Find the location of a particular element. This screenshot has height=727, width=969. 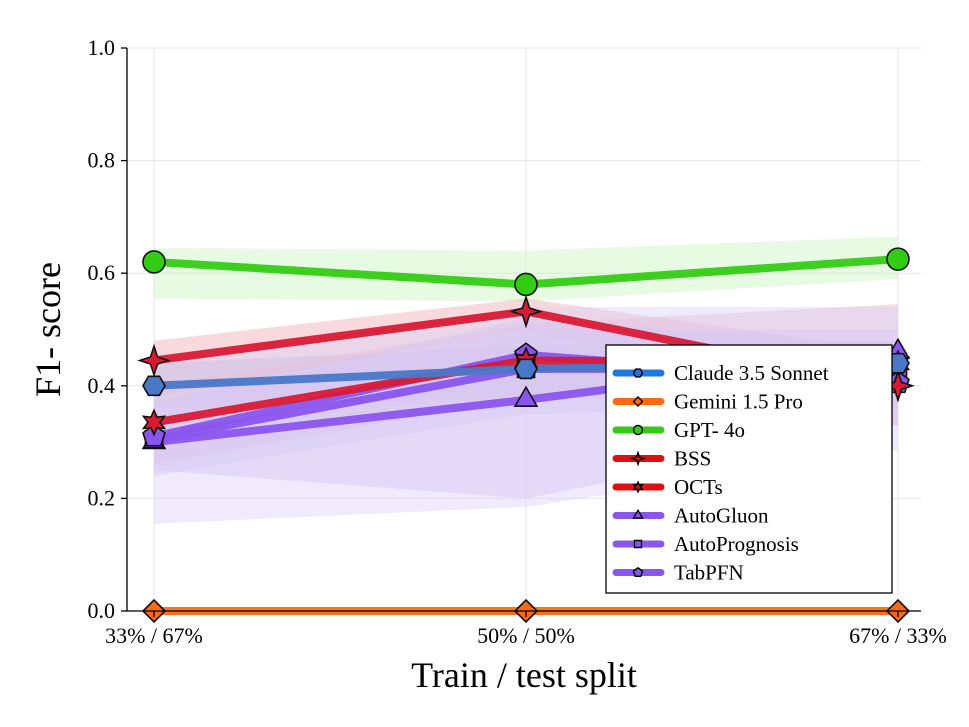

legend-label: Claude 3.5 Sonnet is located at coordinates (751, 373).